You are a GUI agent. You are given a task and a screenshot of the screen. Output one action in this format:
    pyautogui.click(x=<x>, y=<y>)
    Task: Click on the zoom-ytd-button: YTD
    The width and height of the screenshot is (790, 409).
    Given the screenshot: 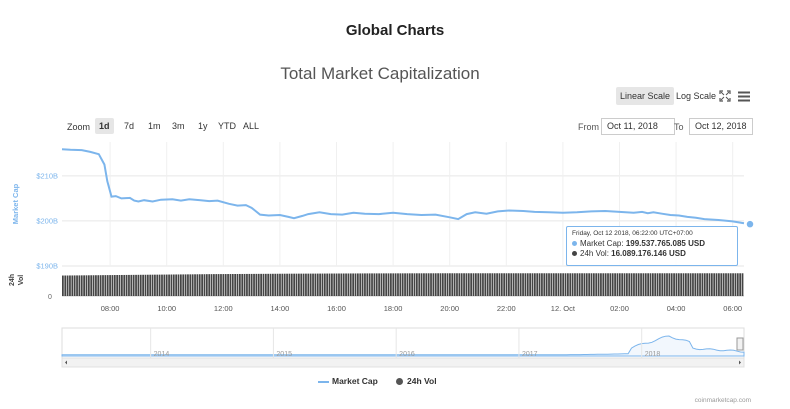 What is the action you would take?
    pyautogui.click(x=227, y=126)
    